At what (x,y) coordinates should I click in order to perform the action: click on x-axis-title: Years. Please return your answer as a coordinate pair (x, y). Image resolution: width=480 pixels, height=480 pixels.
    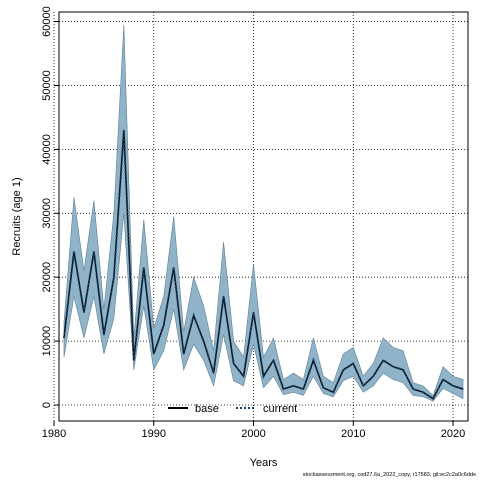
    Looking at the image, I should click on (264, 463).